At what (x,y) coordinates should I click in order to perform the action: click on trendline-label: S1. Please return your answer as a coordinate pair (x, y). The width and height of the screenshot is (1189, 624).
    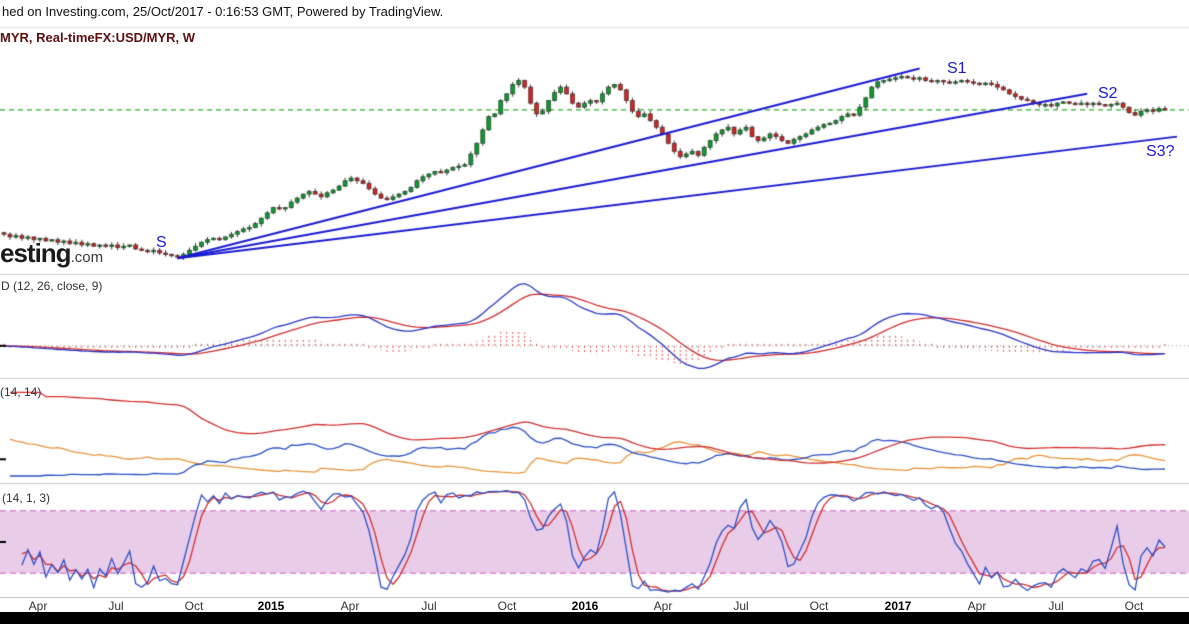
    Looking at the image, I should click on (957, 68).